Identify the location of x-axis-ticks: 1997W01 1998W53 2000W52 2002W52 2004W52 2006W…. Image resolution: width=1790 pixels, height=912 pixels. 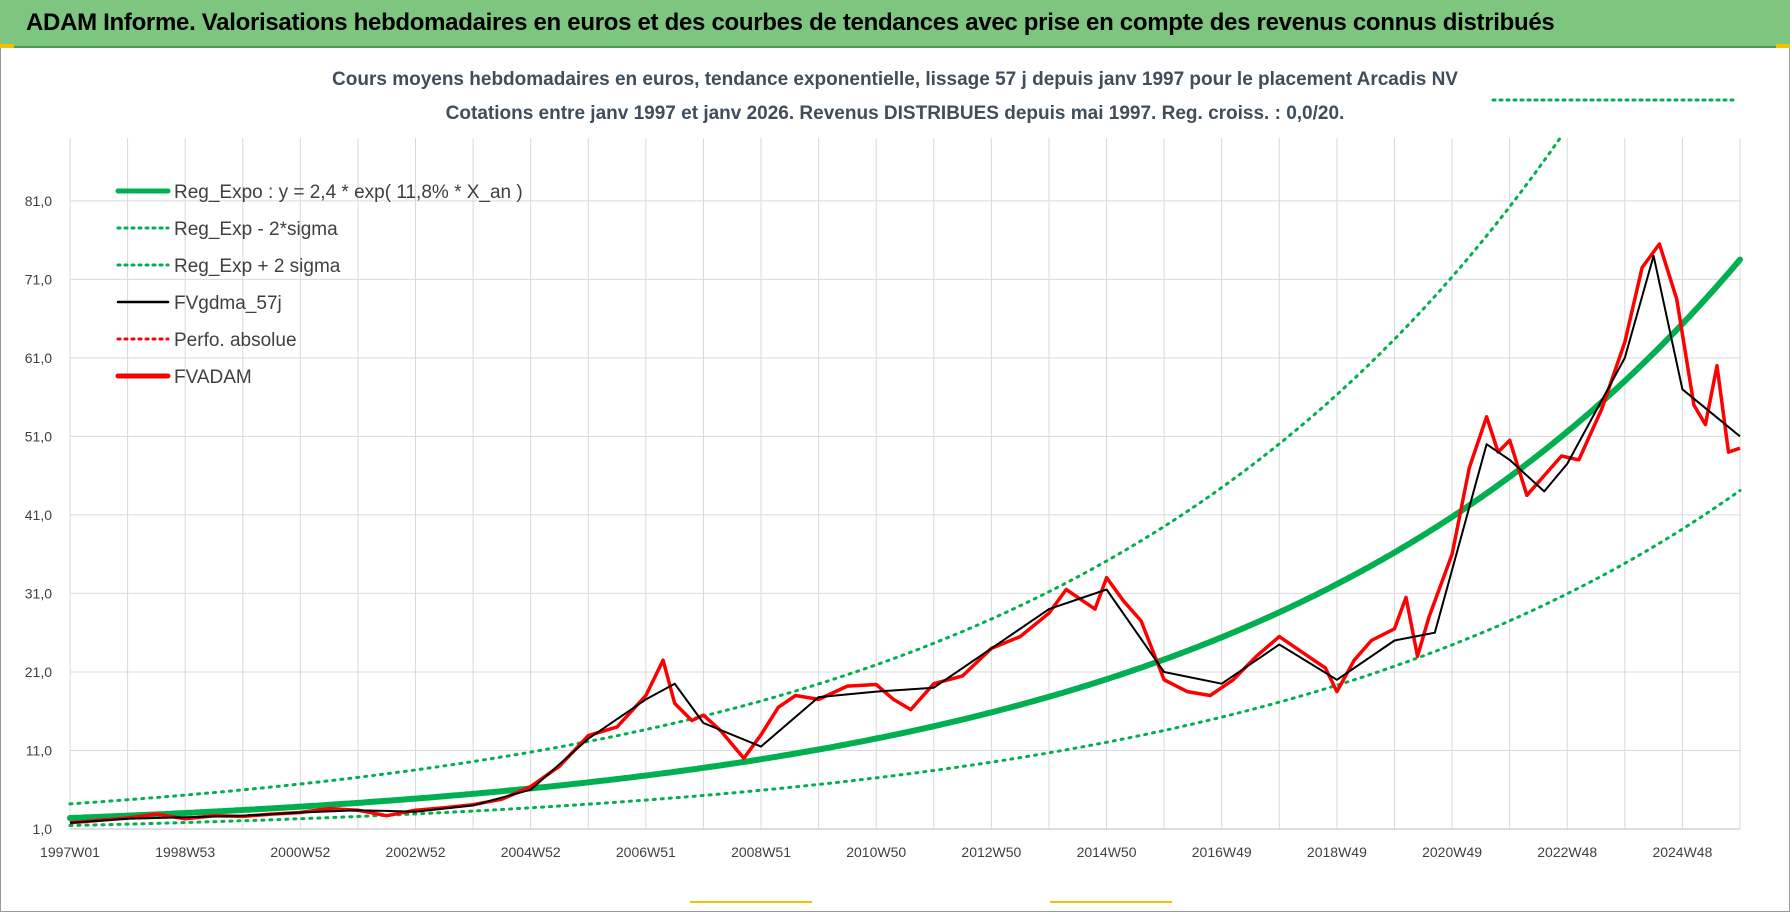
(876, 852).